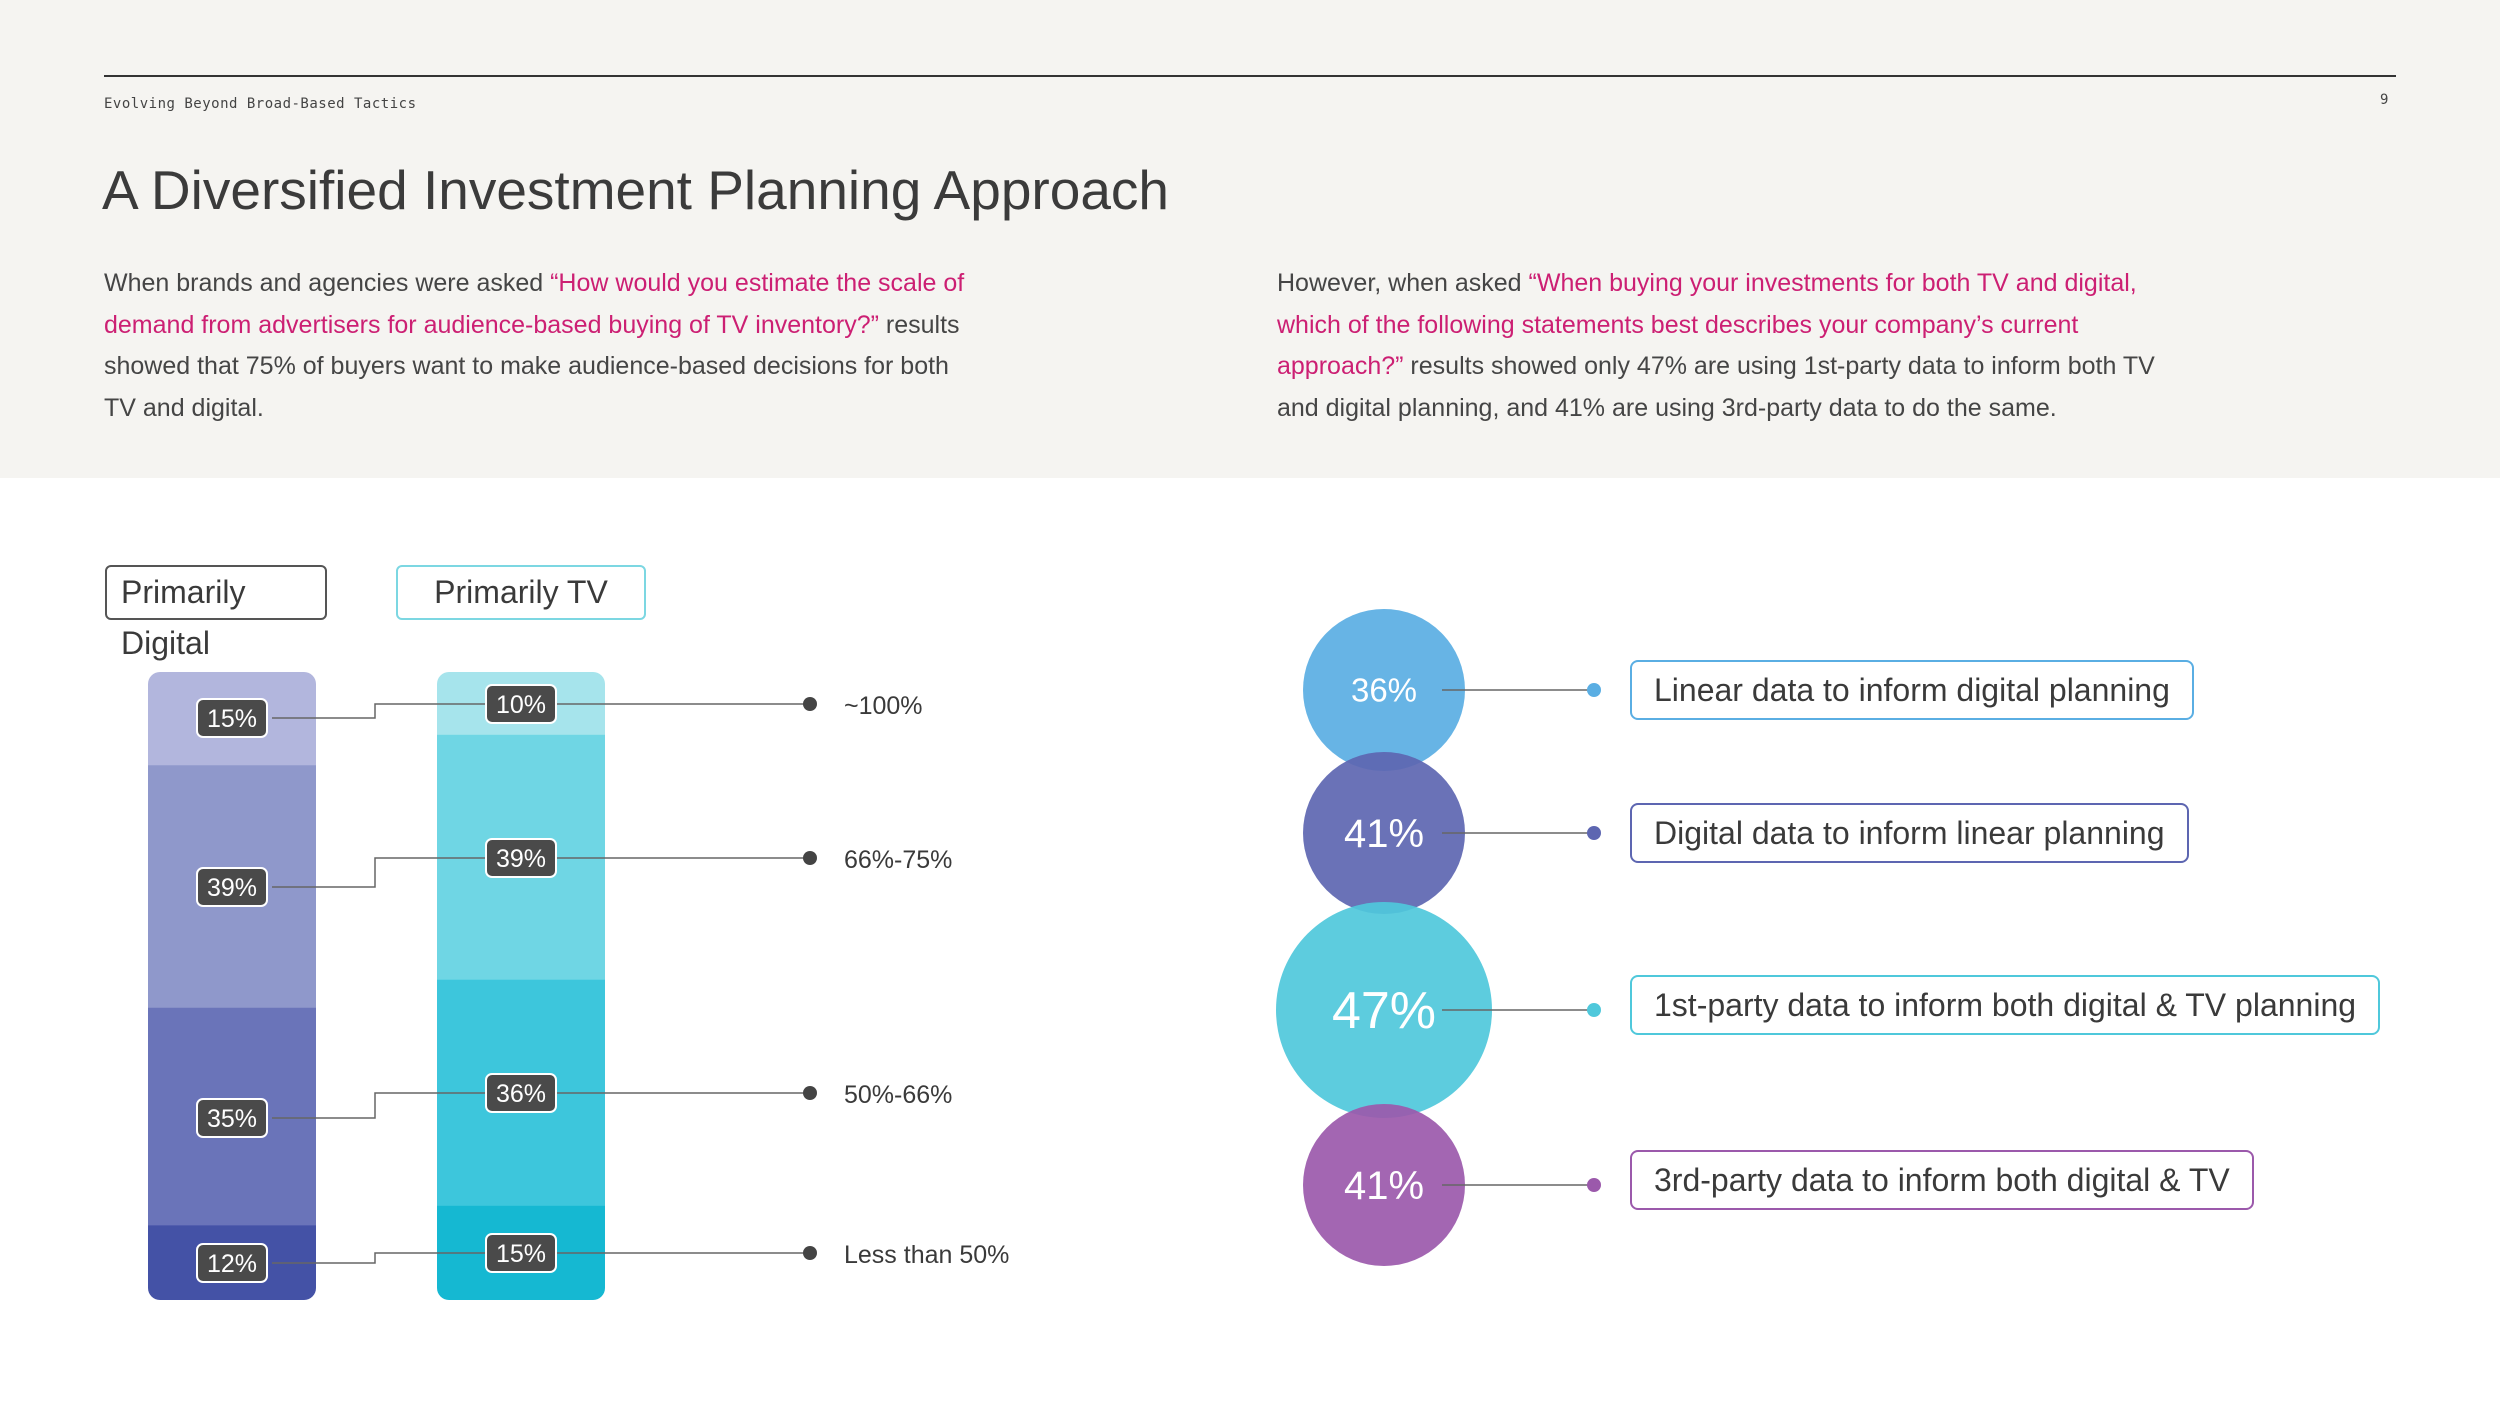 The image size is (2500, 1406). What do you see at coordinates (521, 592) in the screenshot?
I see `legend-primarily-tv: Primarily TV` at bounding box center [521, 592].